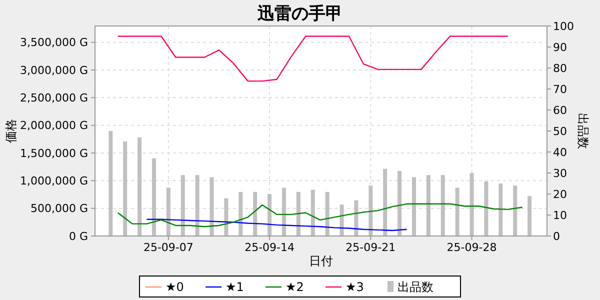 The height and width of the screenshot is (300, 600). Describe the element at coordinates (59, 209) in the screenshot. I see `y-tick-label: 500,000 G` at that location.